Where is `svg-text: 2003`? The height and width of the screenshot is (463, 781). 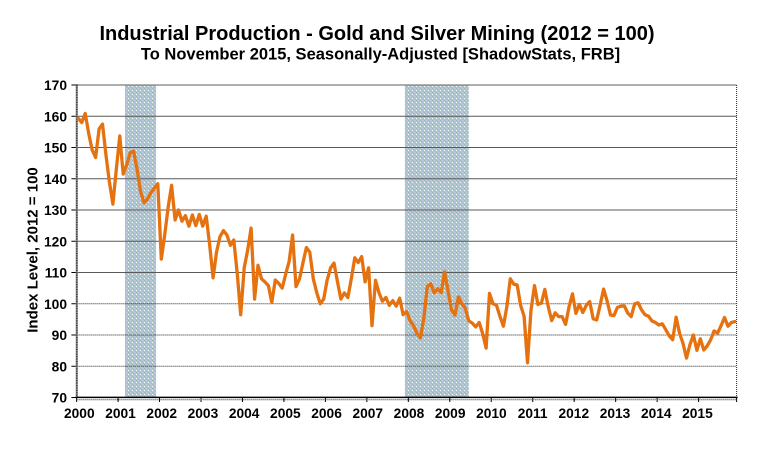
svg-text: 2003 is located at coordinates (203, 413).